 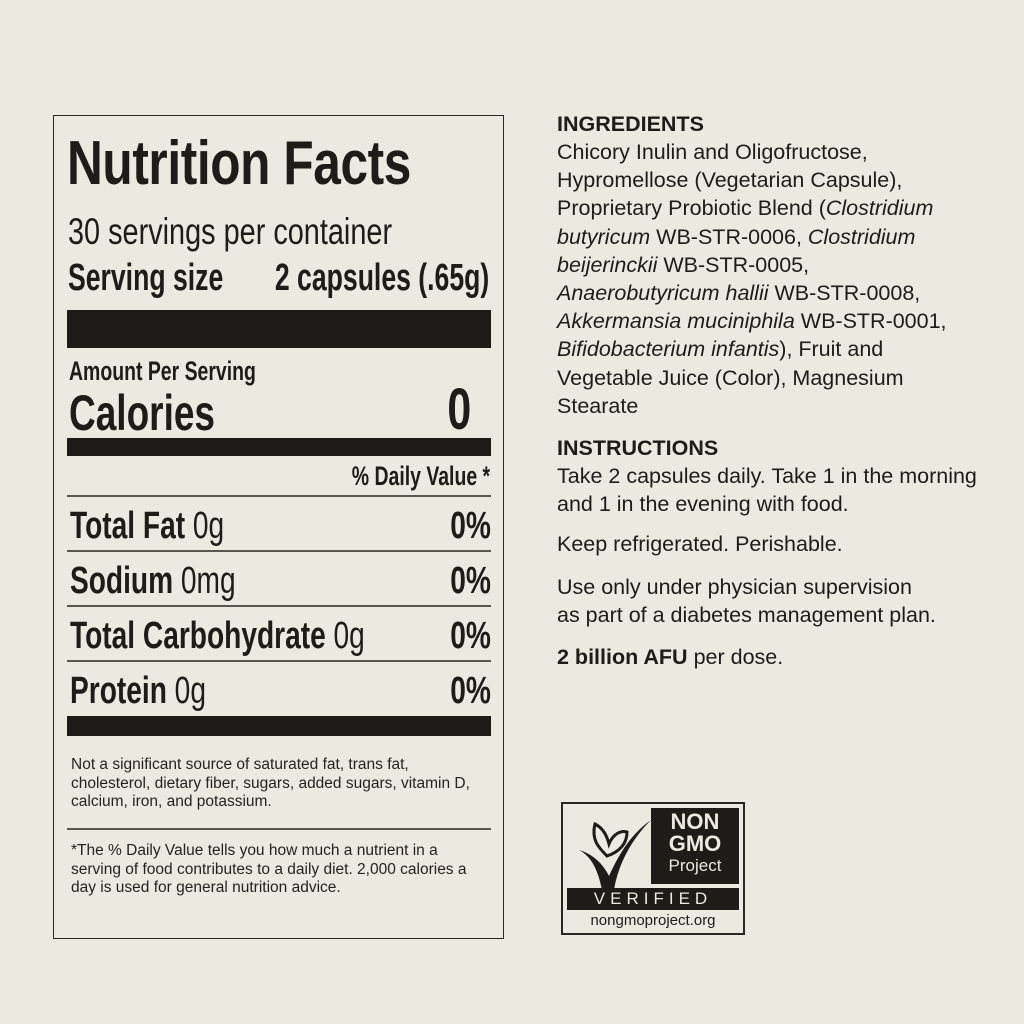 I want to click on logo-gmo: GMO, so click(x=695, y=843).